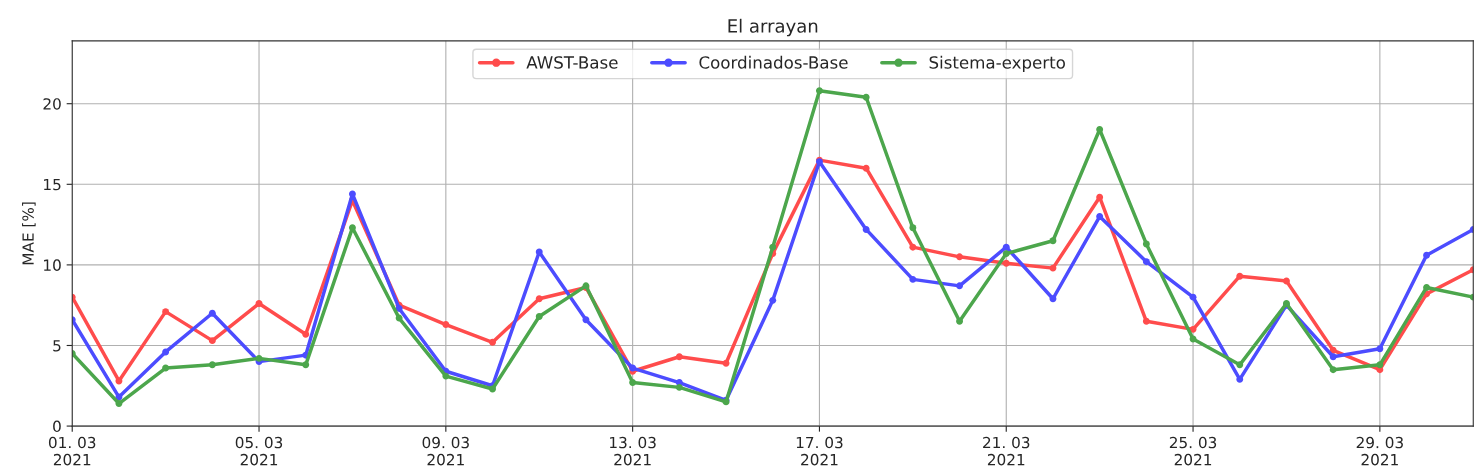 The width and height of the screenshot is (1474, 475). Describe the element at coordinates (997, 63) in the screenshot. I see `legend-label: Sistema-experto` at that location.